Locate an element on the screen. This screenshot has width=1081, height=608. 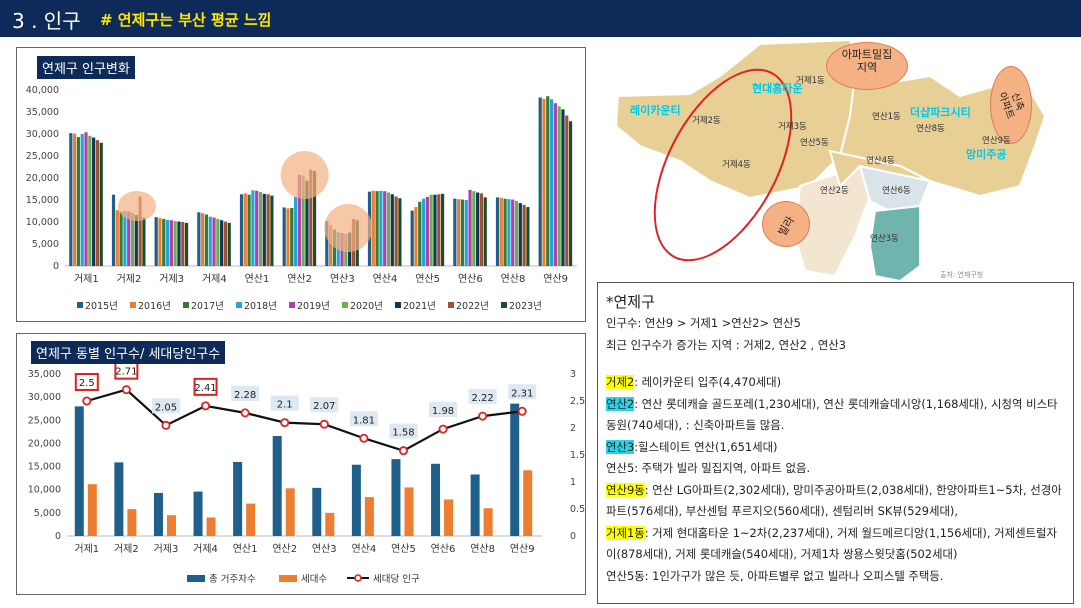
y2-tick-label: 0 is located at coordinates (573, 536).